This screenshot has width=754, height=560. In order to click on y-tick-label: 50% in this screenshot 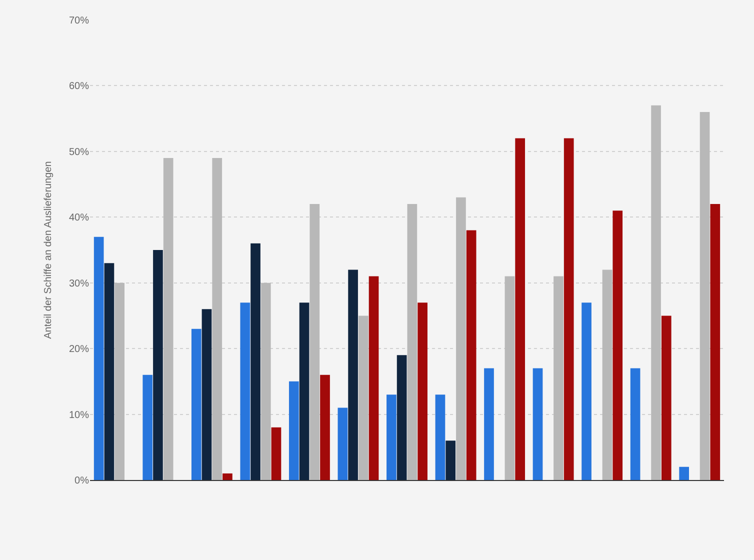, I will do `click(79, 152)`.